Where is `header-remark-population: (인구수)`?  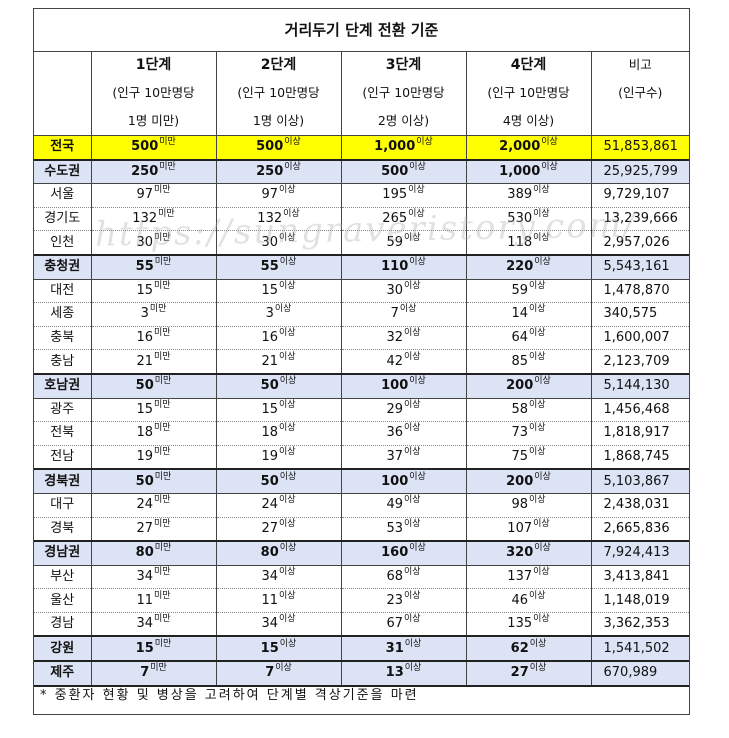 header-remark-population: (인구수) is located at coordinates (639, 93).